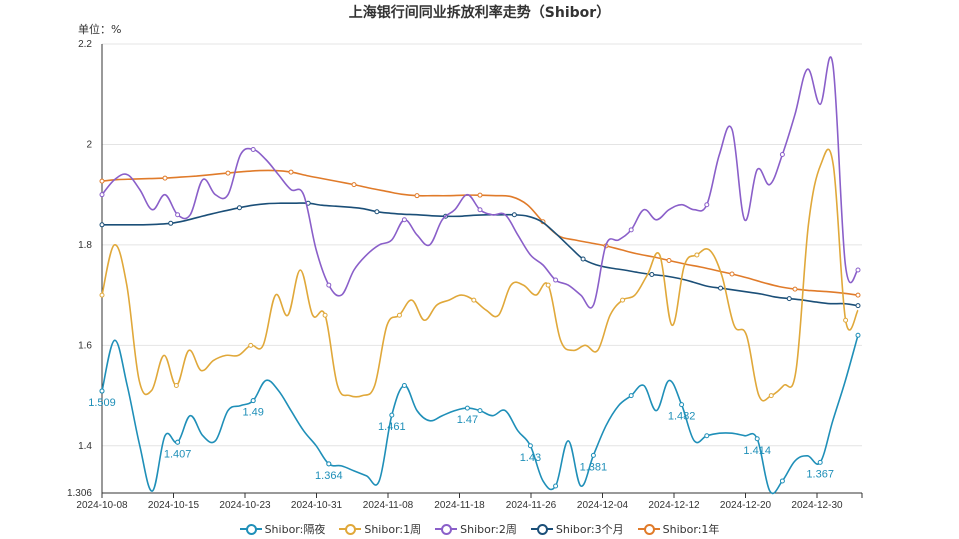  What do you see at coordinates (85, 446) in the screenshot?
I see `y-tick-label: 1.4` at bounding box center [85, 446].